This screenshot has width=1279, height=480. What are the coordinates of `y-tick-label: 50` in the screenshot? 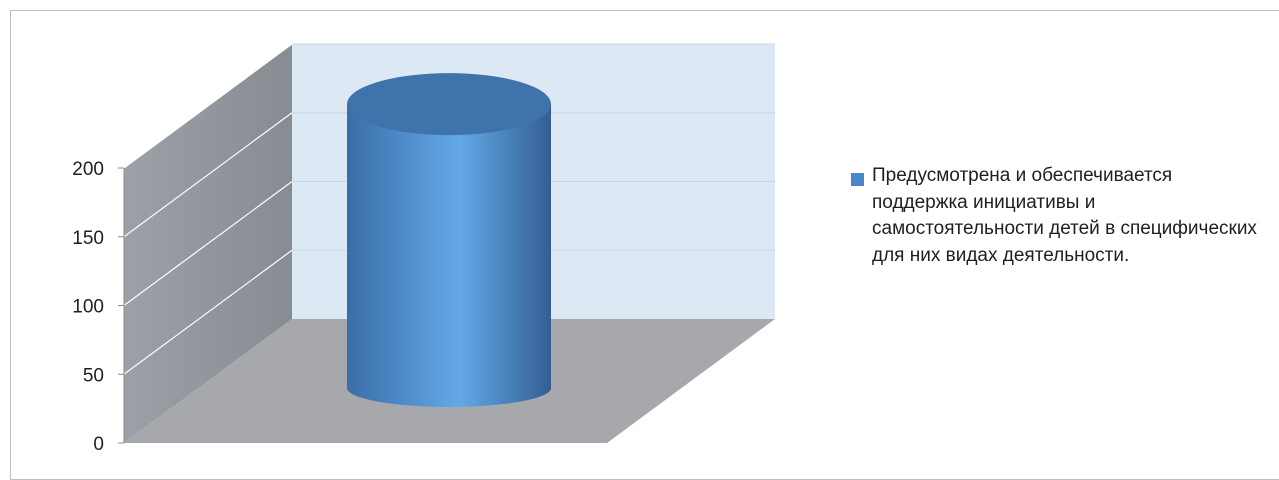 It's located at (93, 375).